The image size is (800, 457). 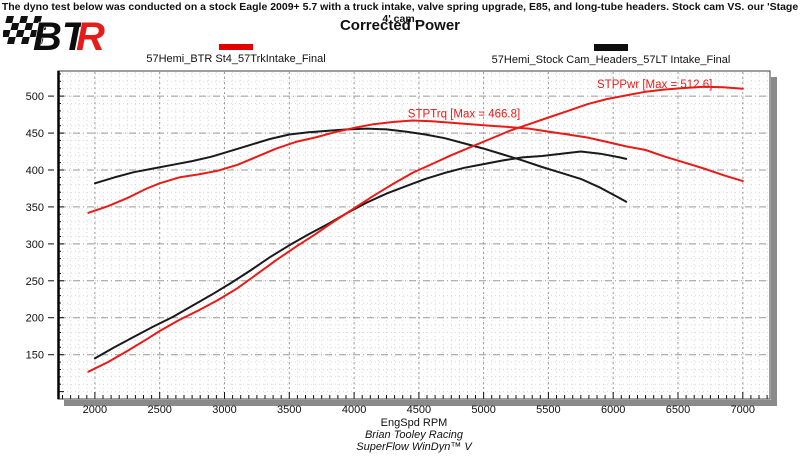 What do you see at coordinates (419, 410) in the screenshot?
I see `x-tick-label: 4500` at bounding box center [419, 410].